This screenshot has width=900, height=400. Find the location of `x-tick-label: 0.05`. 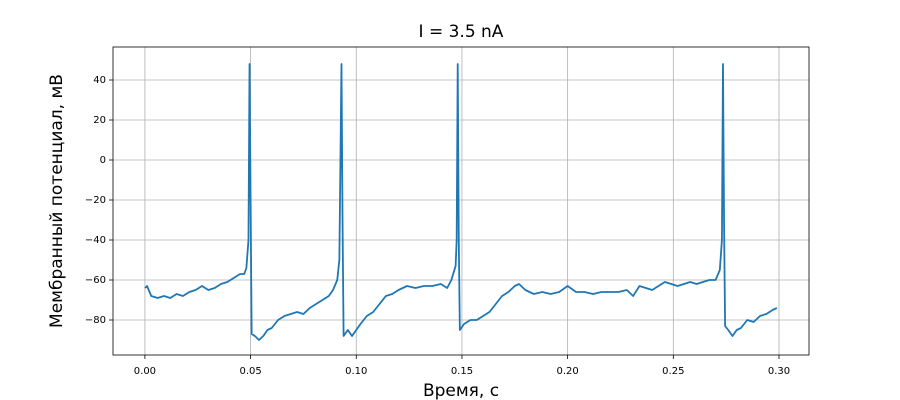

x-tick-label: 0.05 is located at coordinates (250, 371).